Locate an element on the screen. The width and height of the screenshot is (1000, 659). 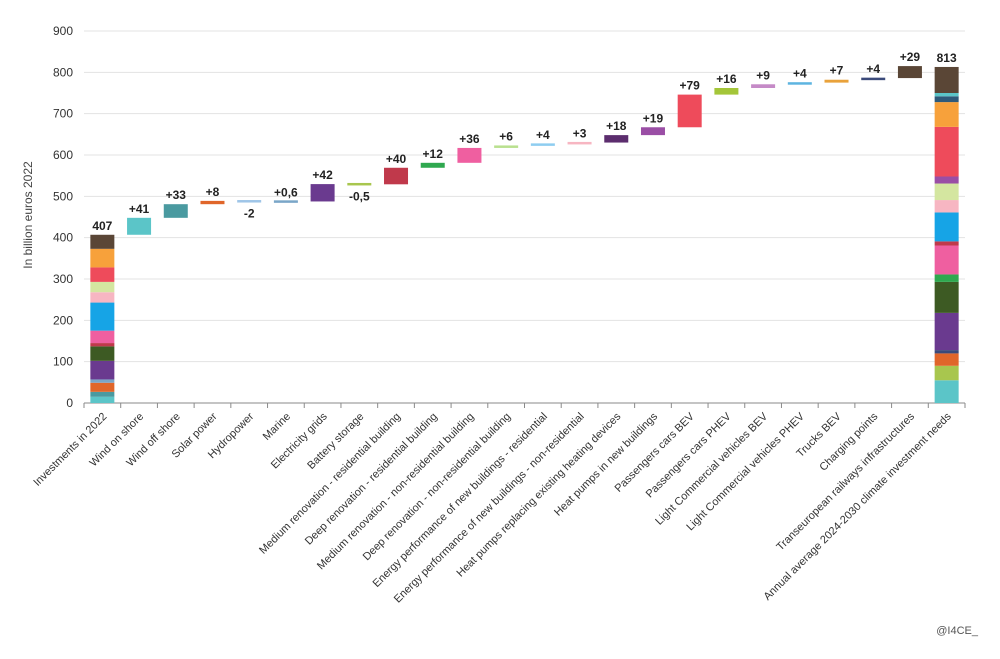
y-tick-label: 100 is located at coordinates (63, 362).